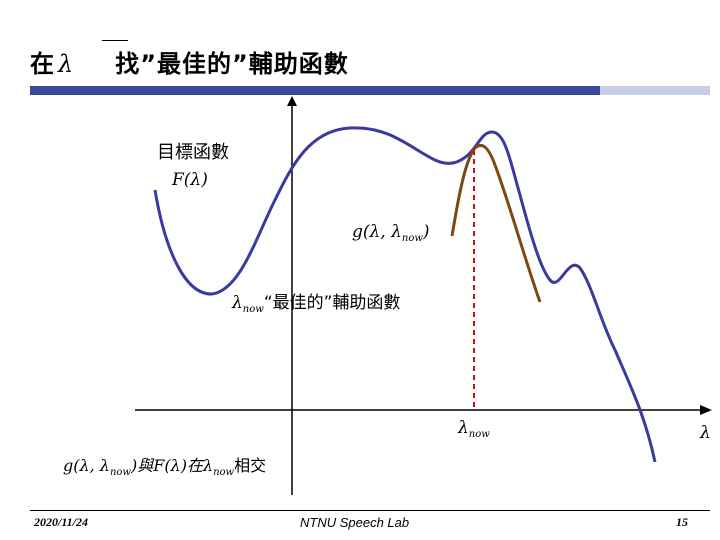 The height and width of the screenshot is (540, 720). I want to click on objective-label: 目標函數, so click(193, 152).